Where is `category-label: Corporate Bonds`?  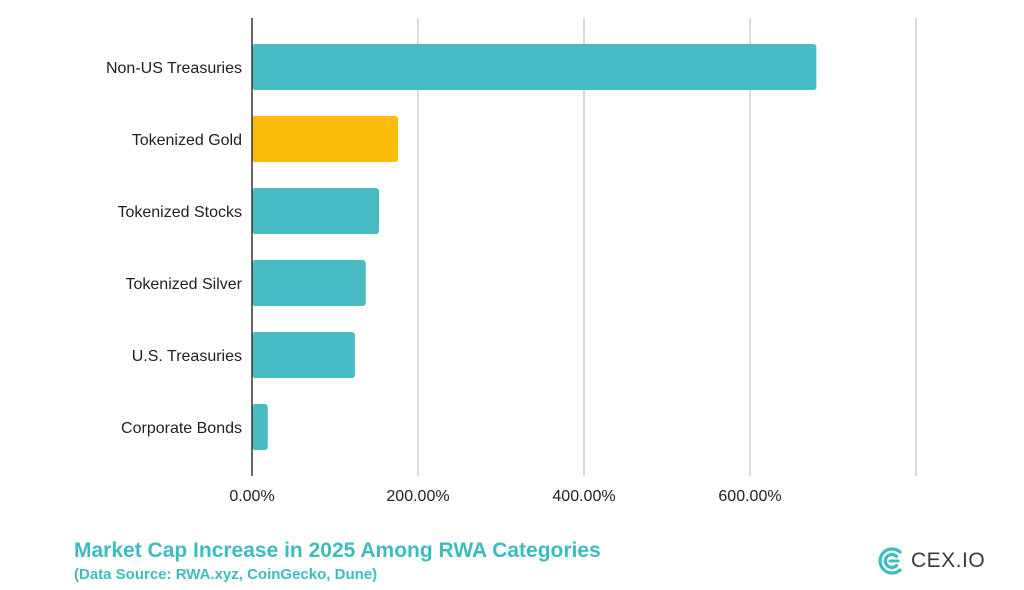 category-label: Corporate Bonds is located at coordinates (181, 428).